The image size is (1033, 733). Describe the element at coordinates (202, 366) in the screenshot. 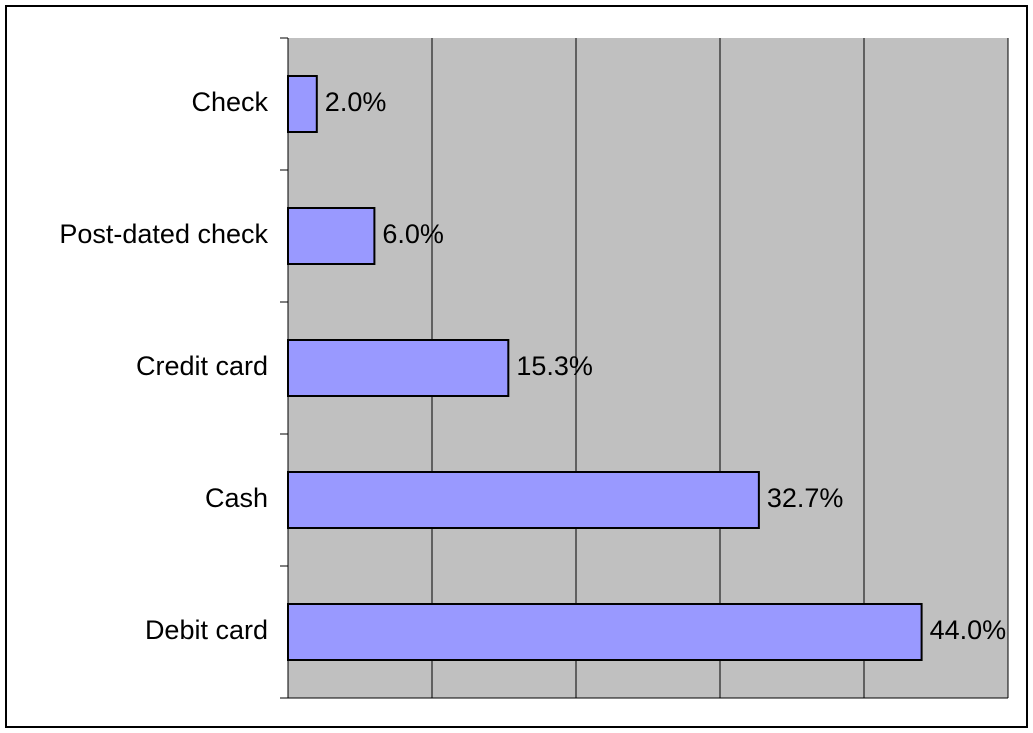

I see `y-tick-label: Credit card` at that location.